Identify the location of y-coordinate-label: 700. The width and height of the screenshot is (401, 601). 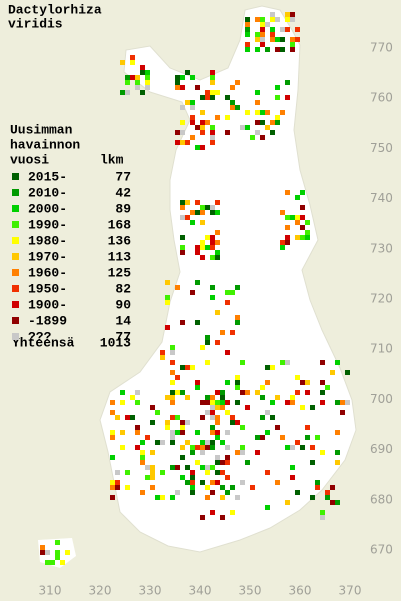
(381, 399).